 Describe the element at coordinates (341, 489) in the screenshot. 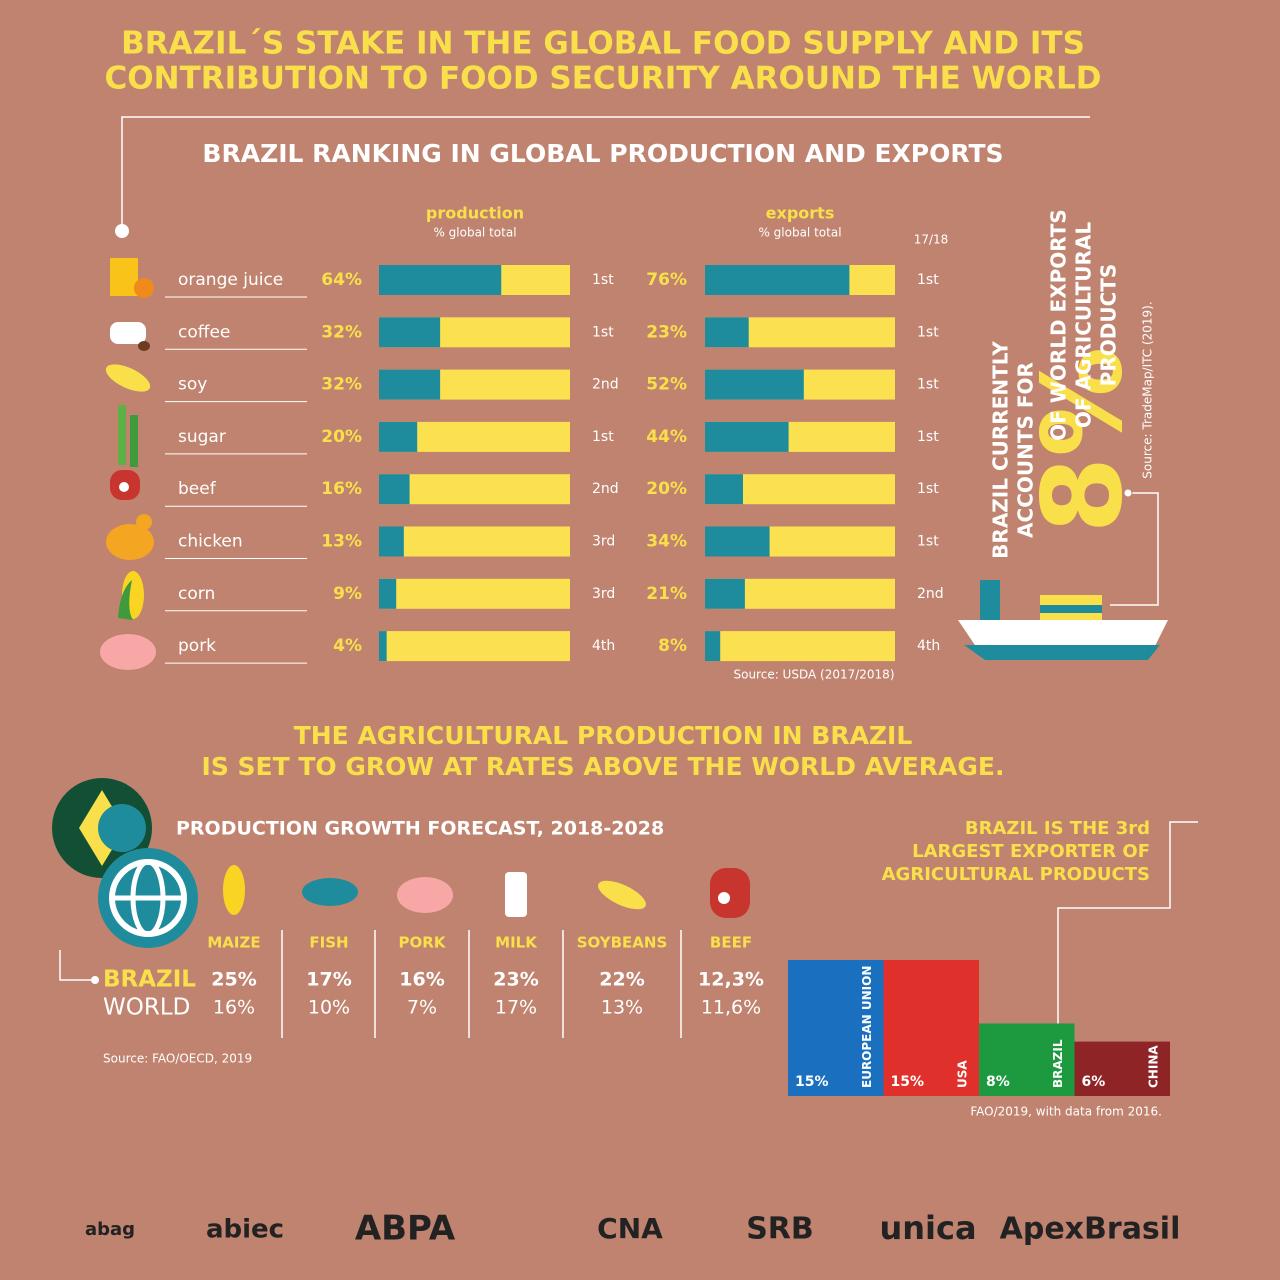

I see `value-label: 16%` at that location.